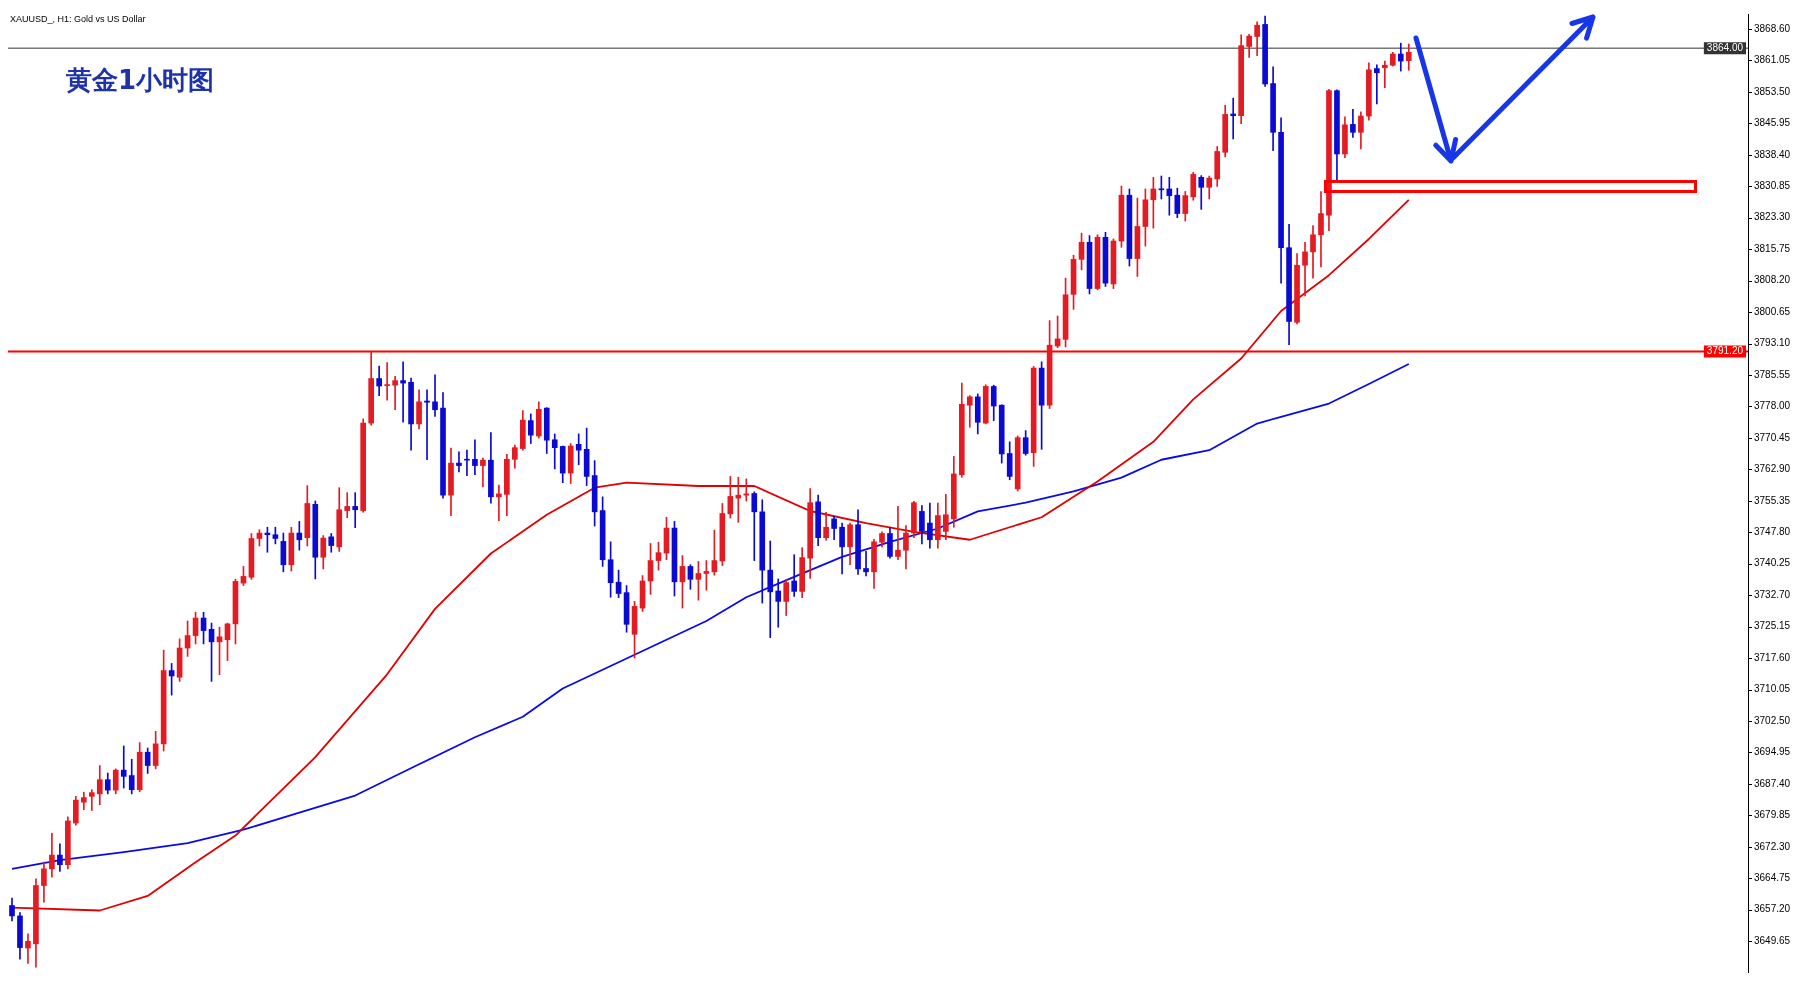  I want to click on ref-line-label: 3791.20, so click(1725, 351).